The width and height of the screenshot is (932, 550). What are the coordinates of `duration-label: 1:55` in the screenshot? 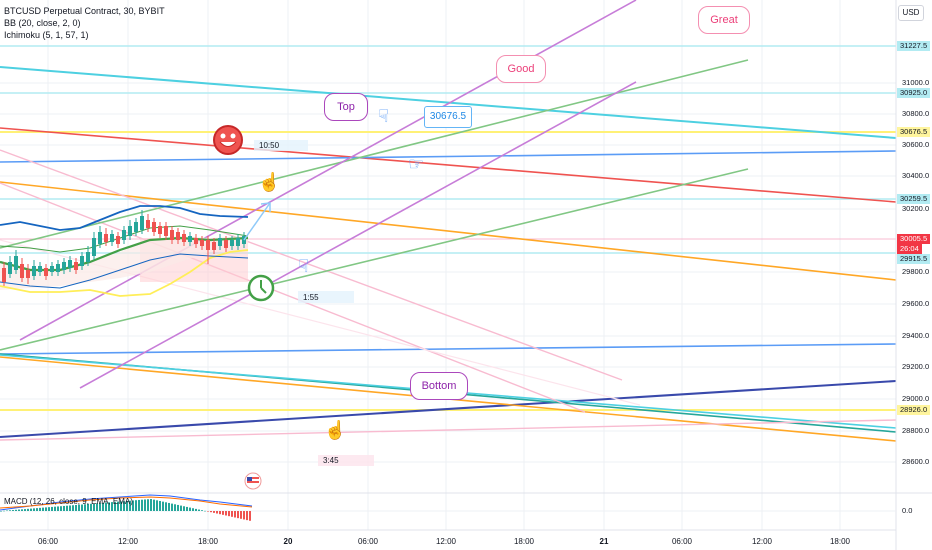 It's located at (311, 297).